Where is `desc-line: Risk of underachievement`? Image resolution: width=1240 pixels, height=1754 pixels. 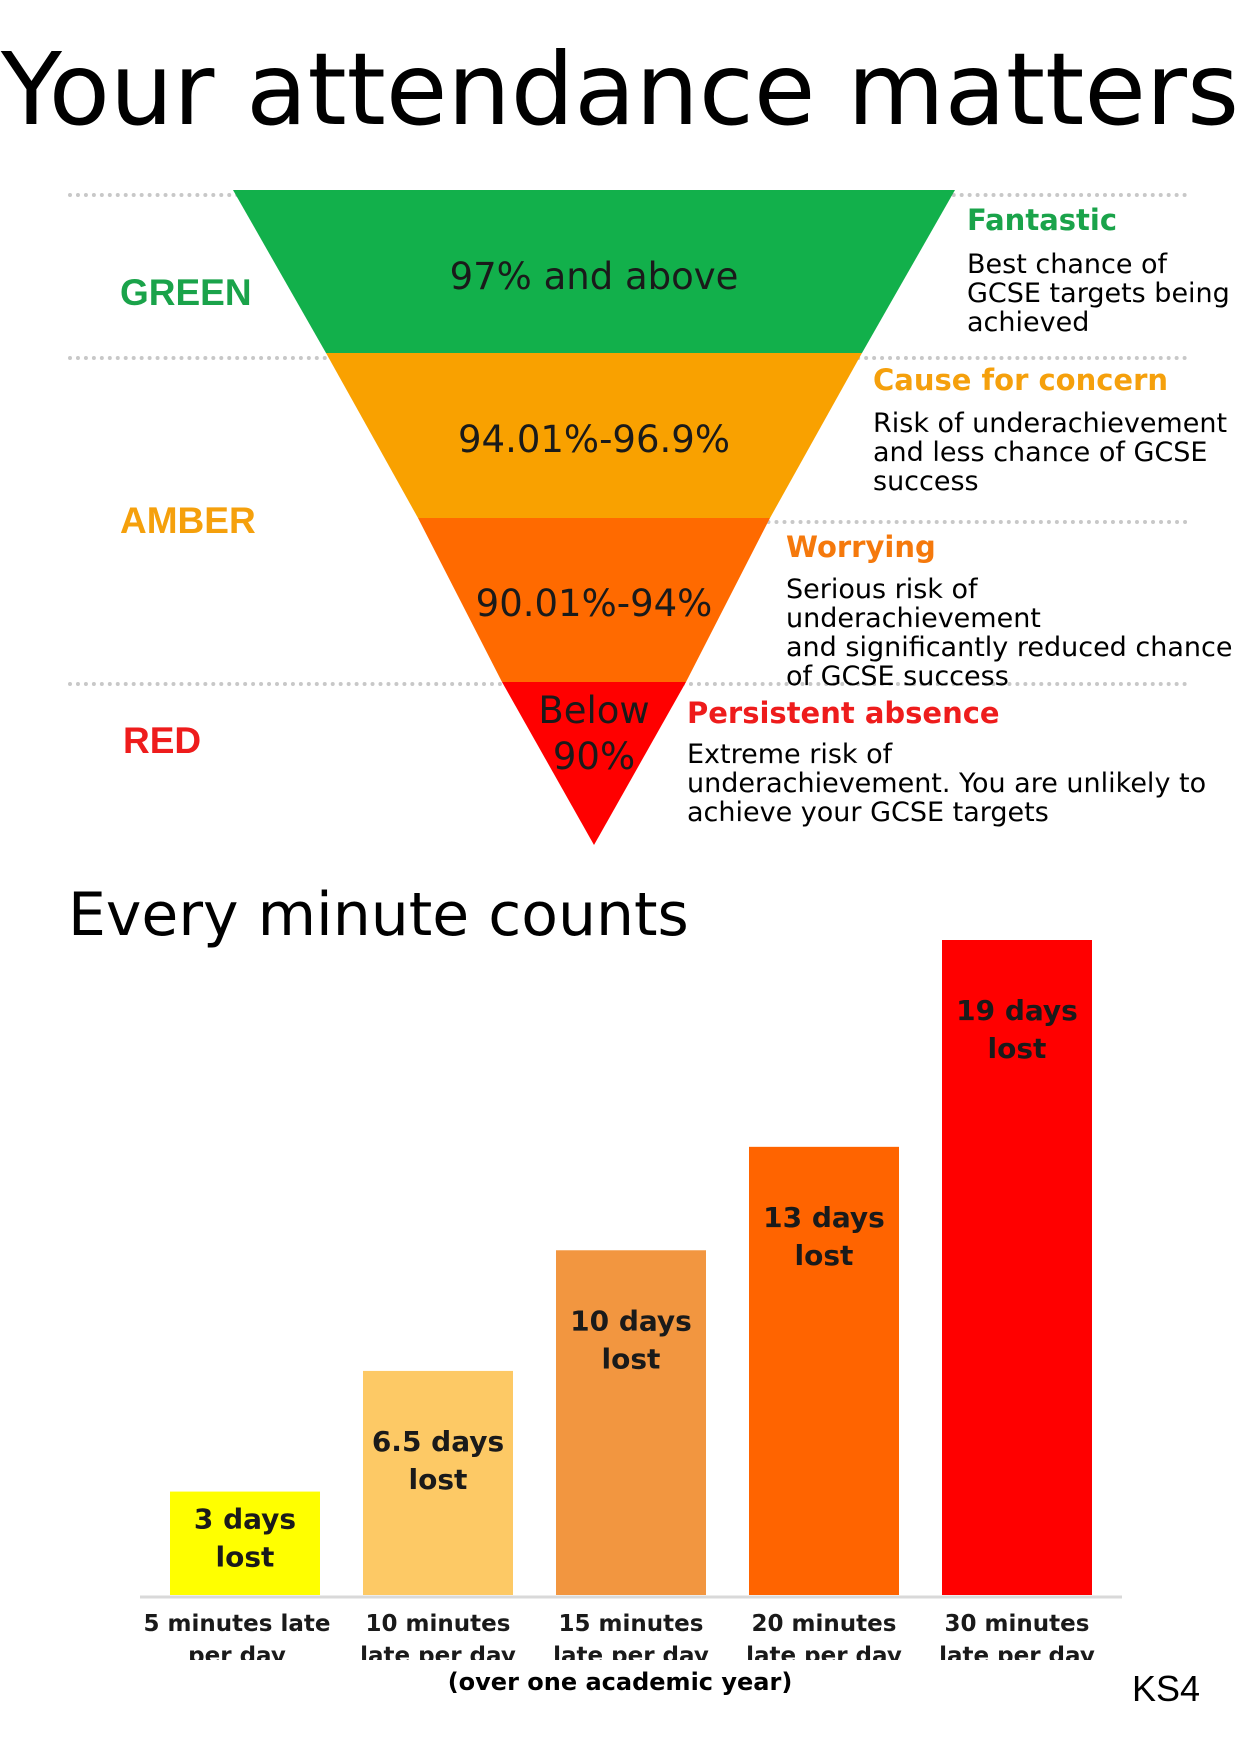 desc-line: Risk of underachievement is located at coordinates (1050, 423).